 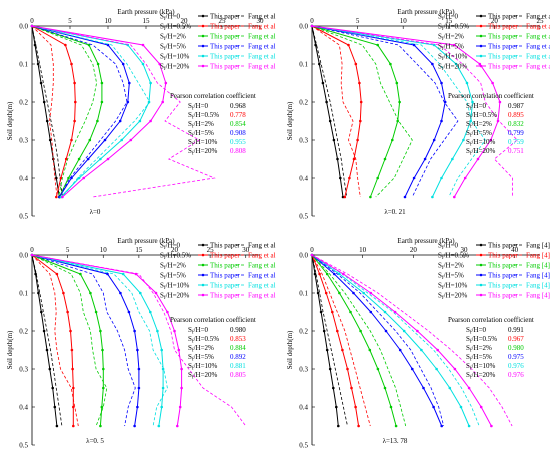 What do you see at coordinates (516, 375) in the screenshot?
I see `correlation-value: 0.976` at bounding box center [516, 375].